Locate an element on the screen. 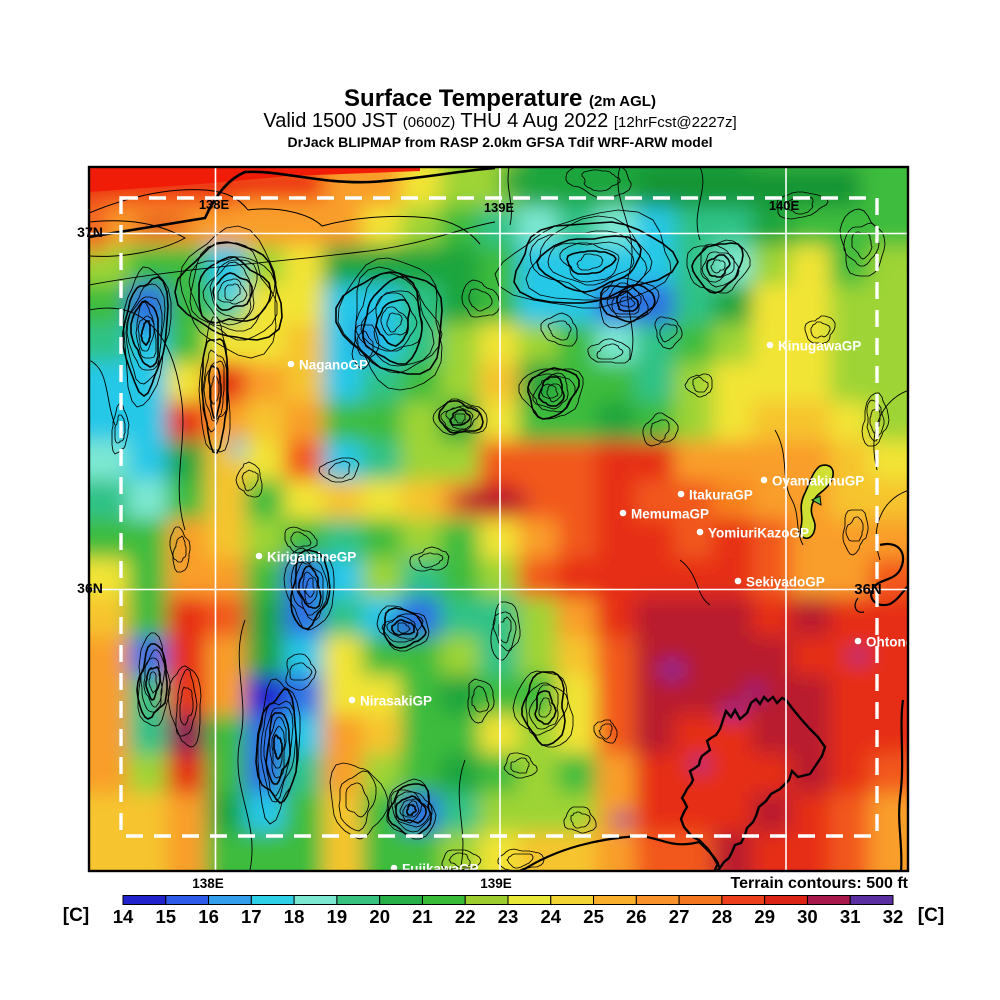 The width and height of the screenshot is (1000, 1000). svg-text: 31 is located at coordinates (850, 916).